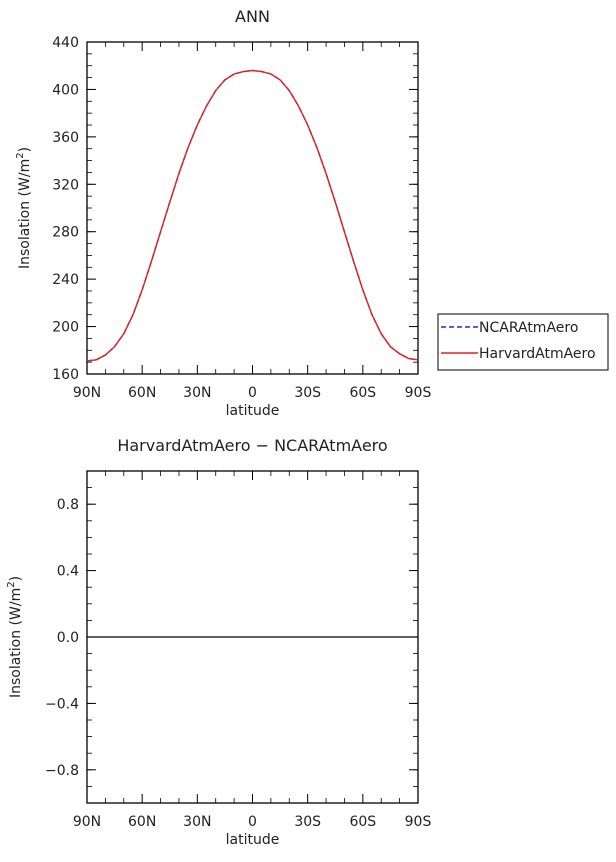 The height and width of the screenshot is (862, 616). What do you see at coordinates (537, 354) in the screenshot?
I see `legend-entry-label: HarvardAtmAero` at bounding box center [537, 354].